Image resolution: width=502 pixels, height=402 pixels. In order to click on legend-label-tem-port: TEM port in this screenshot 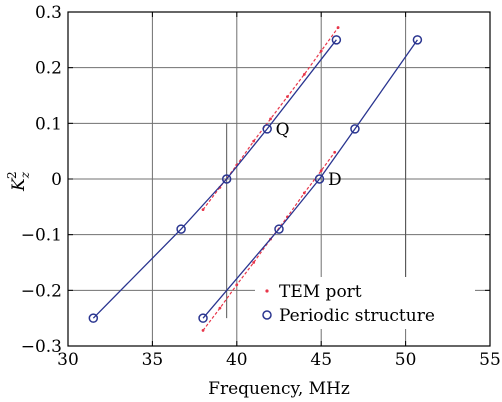, I will do `click(320, 292)`.